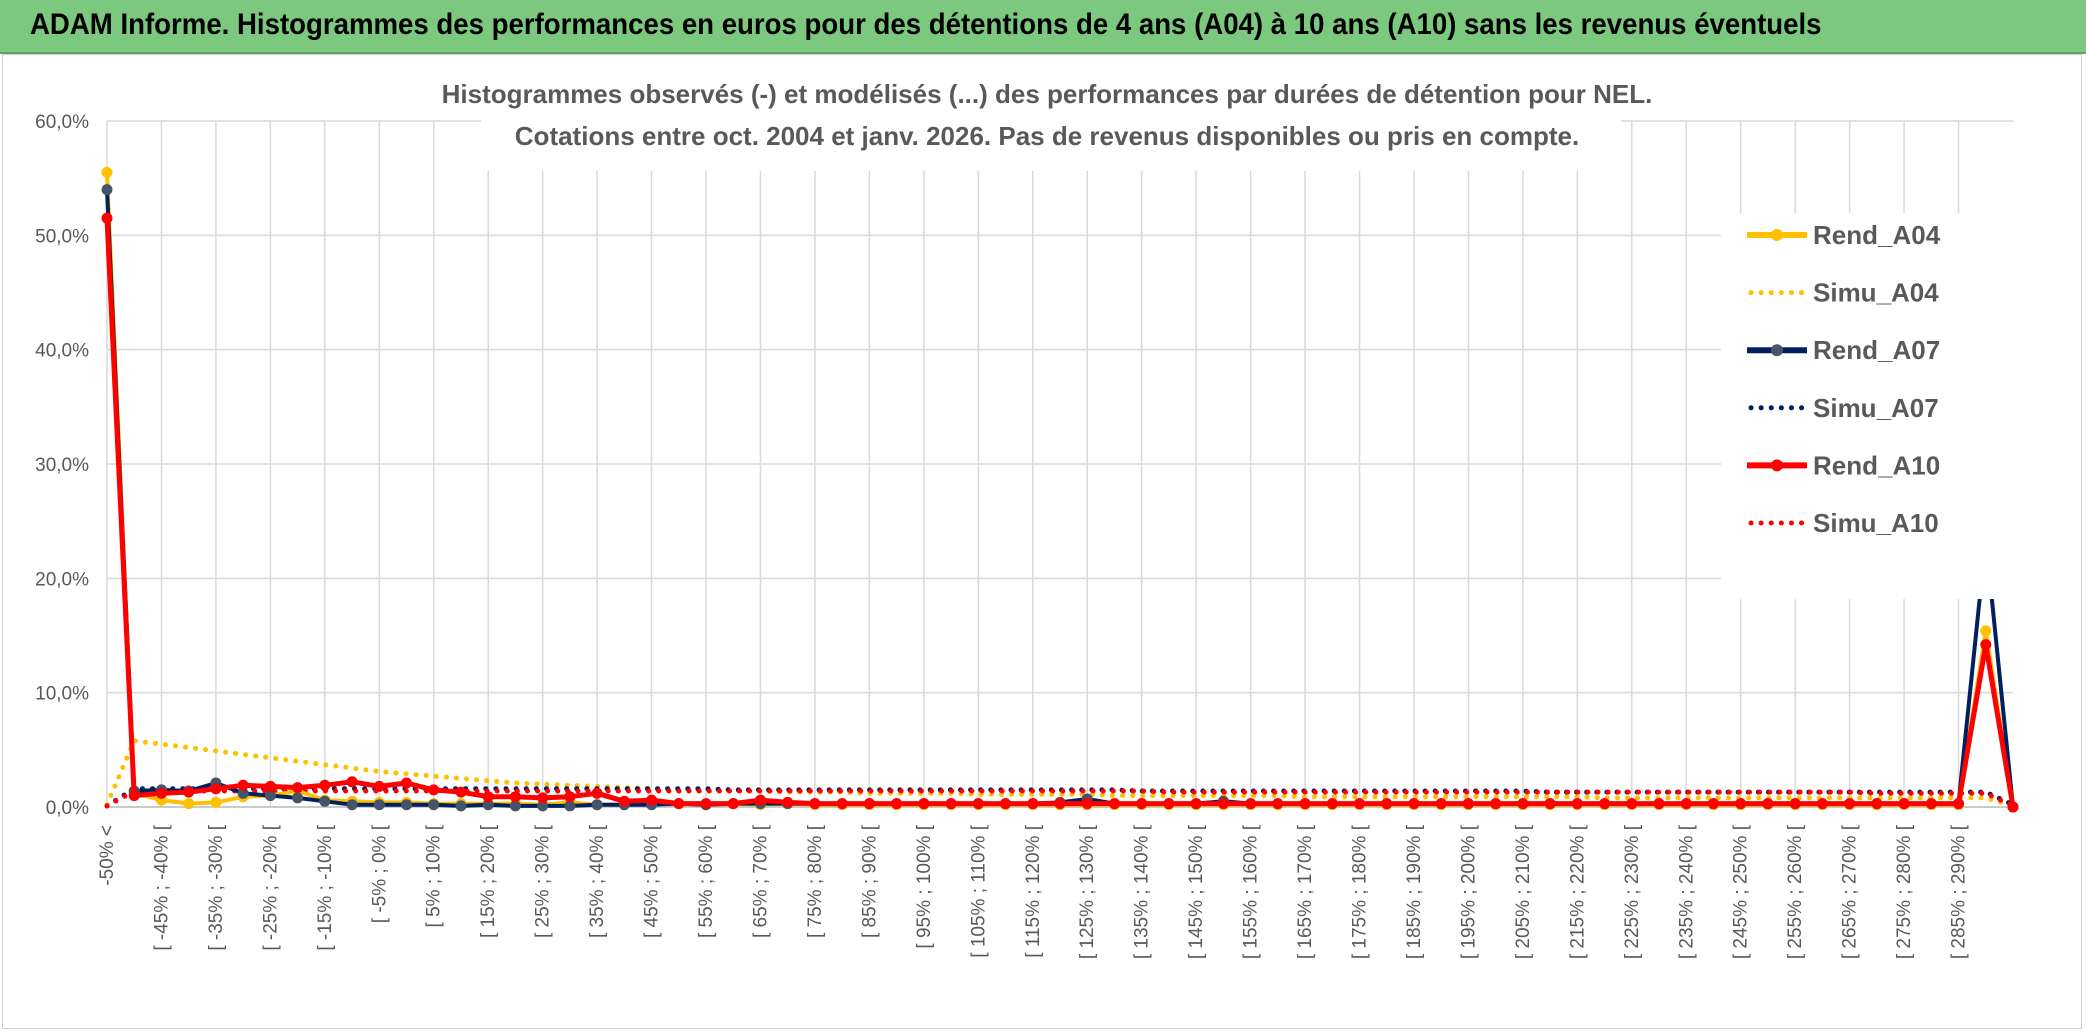 The image size is (2086, 1033). I want to click on y-tick-label: 30,0%, so click(62, 465).